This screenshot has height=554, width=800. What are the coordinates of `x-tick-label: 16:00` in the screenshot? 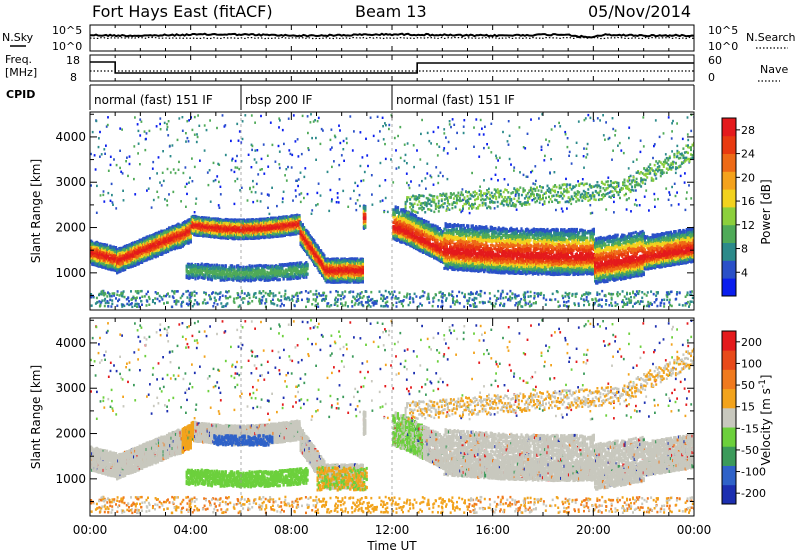 It's located at (492, 530).